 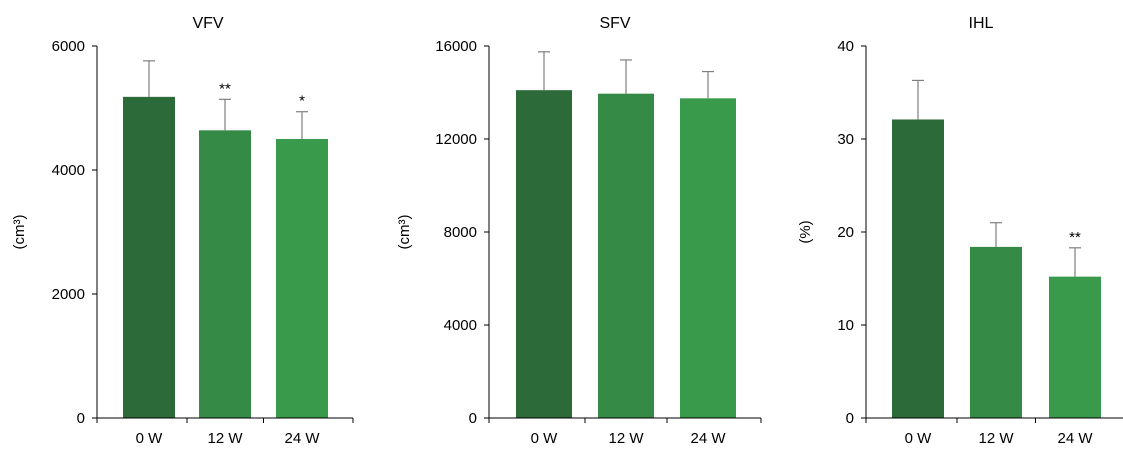 What do you see at coordinates (207, 23) in the screenshot?
I see `chart-title: VFV` at bounding box center [207, 23].